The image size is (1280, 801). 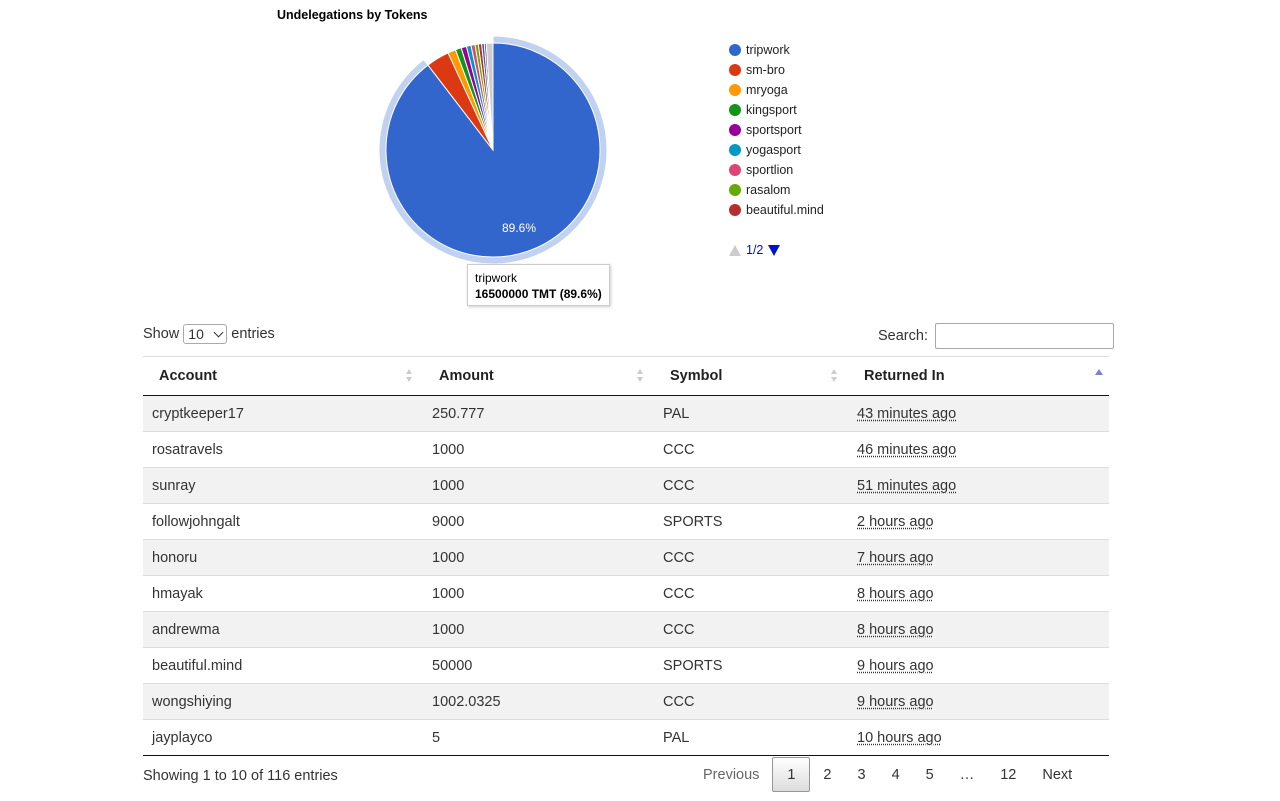 I want to click on table-row: sunray 1000 CCC 51 minutes ago, so click(x=626, y=485).